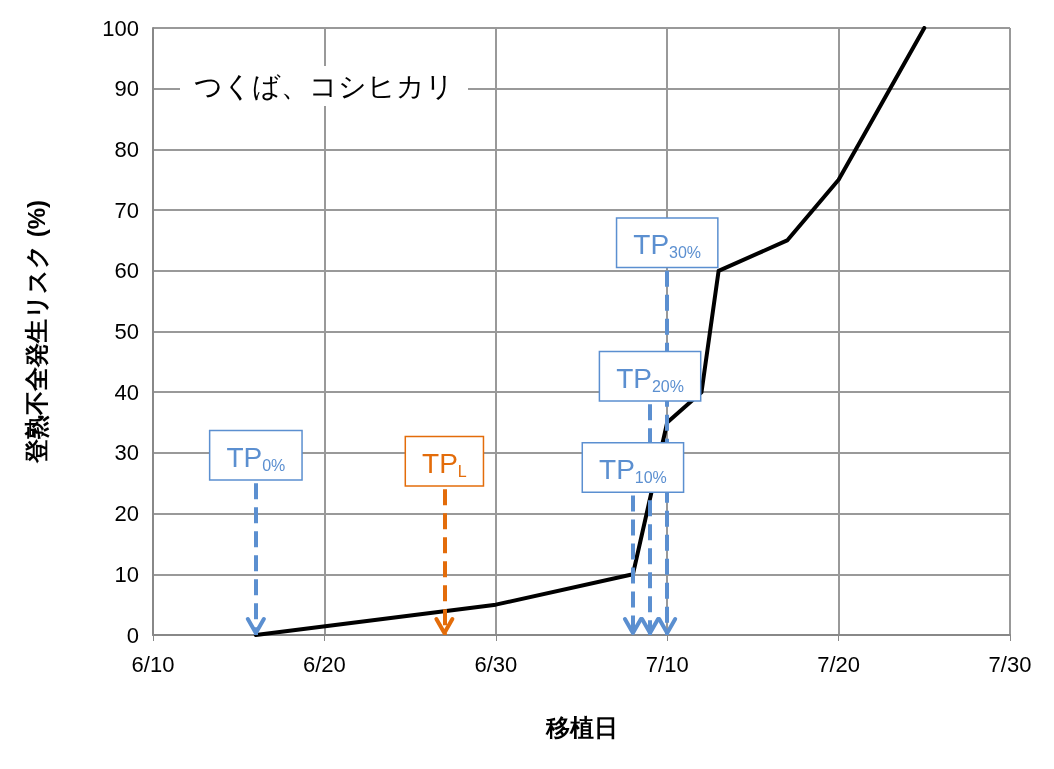  What do you see at coordinates (839, 664) in the screenshot?
I see `x-tick-label: 7/20` at bounding box center [839, 664].